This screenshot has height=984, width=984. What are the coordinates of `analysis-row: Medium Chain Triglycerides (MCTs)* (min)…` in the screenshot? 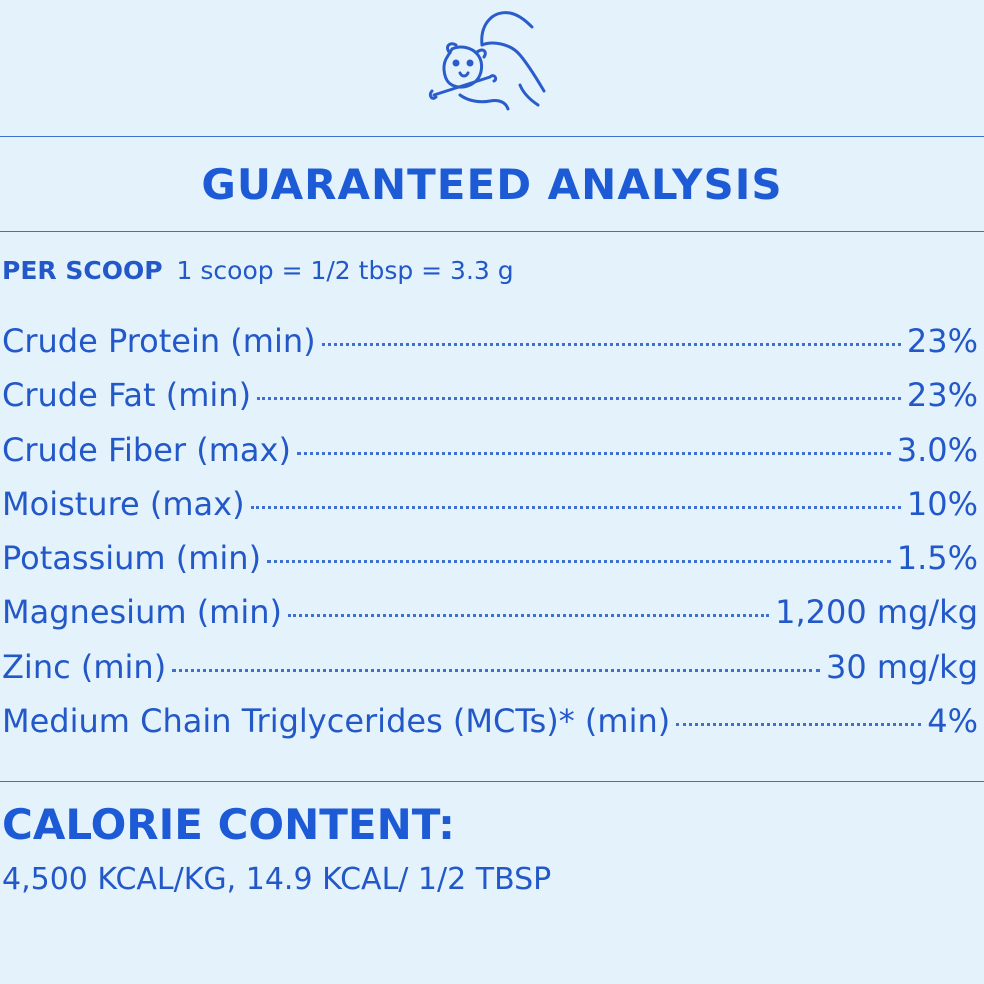 It's located at (490, 729).